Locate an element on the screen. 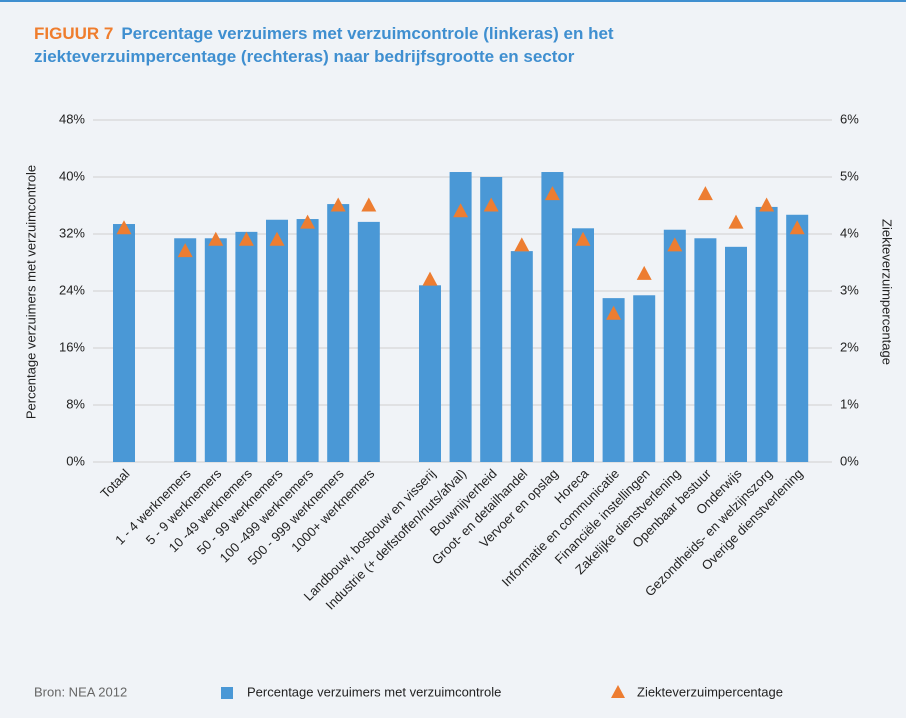  source: Bron: NEA 2012 is located at coordinates (80, 691).